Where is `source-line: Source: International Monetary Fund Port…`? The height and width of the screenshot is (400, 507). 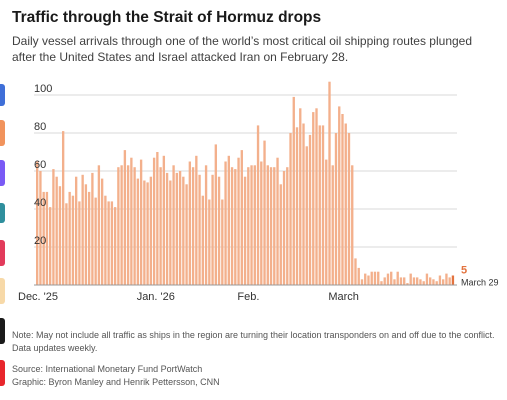 source-line: Source: International Monetary Fund Port… is located at coordinates (107, 369).